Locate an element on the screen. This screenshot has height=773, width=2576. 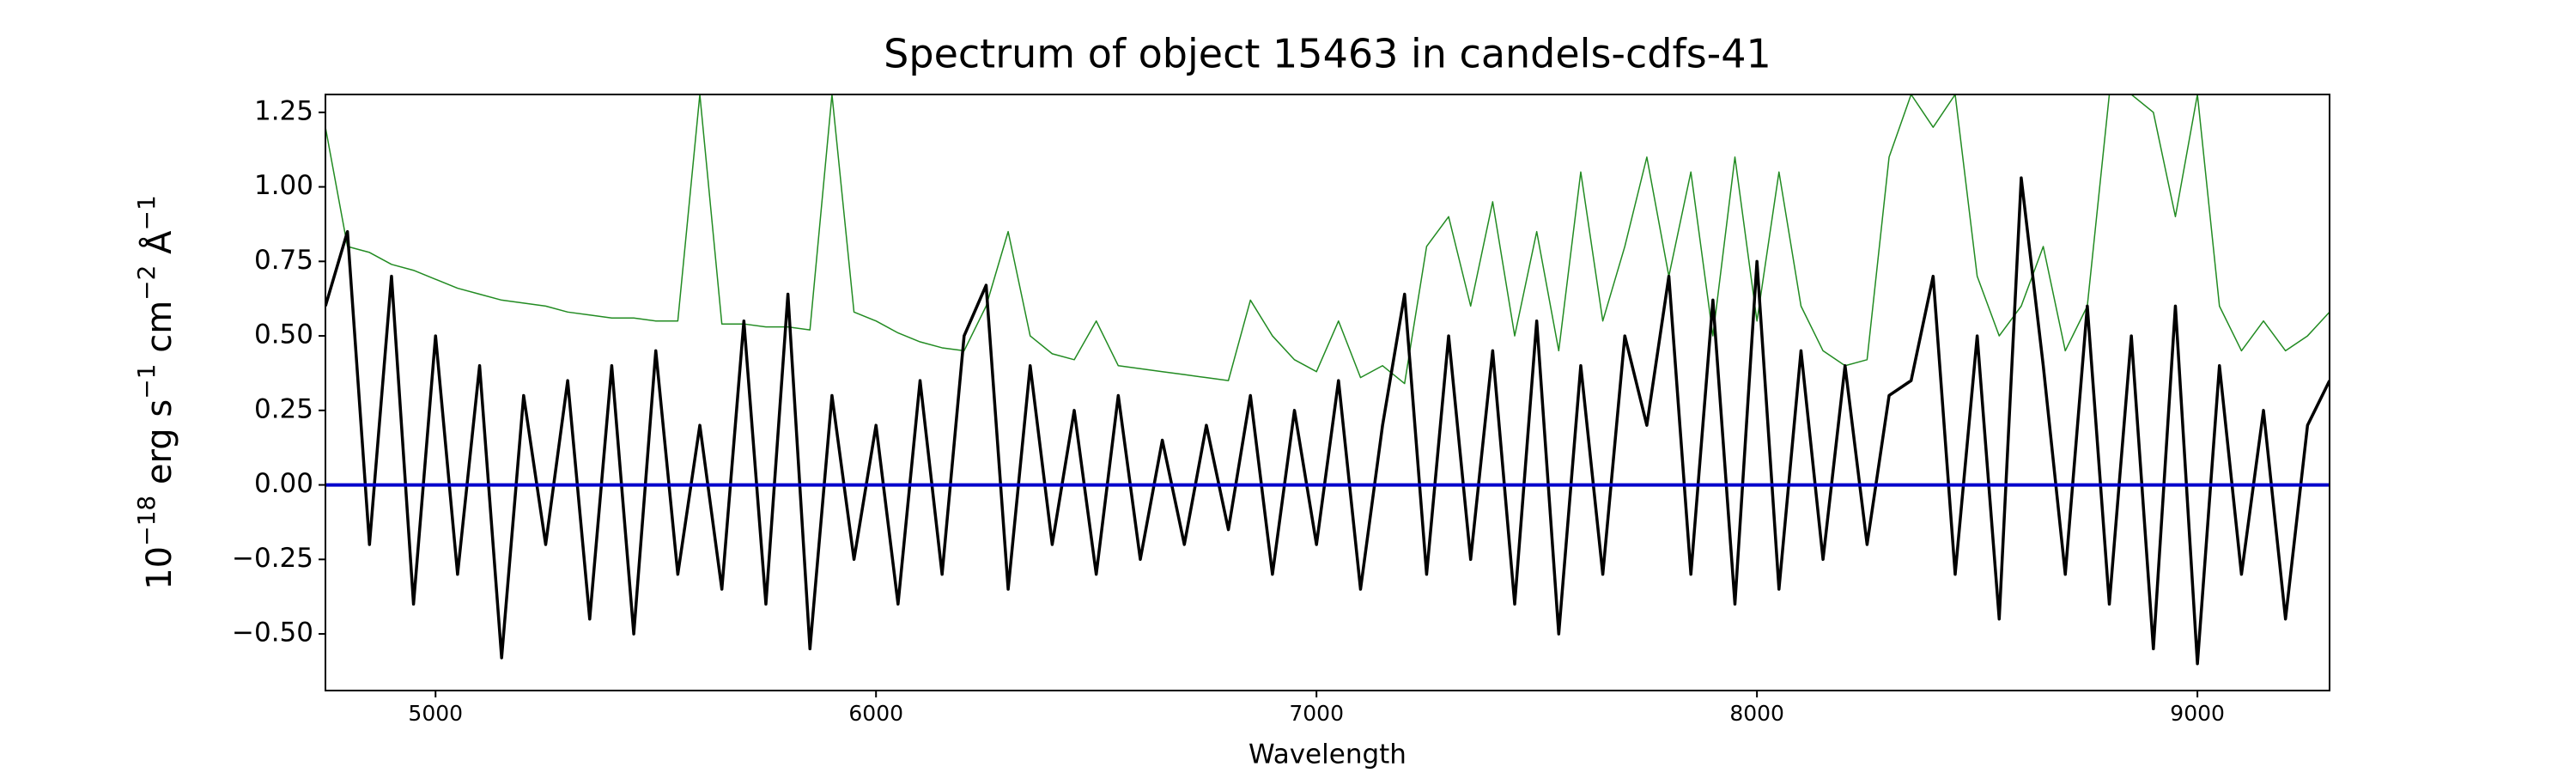
y-axis-label-part: erg s is located at coordinates (159, 447).